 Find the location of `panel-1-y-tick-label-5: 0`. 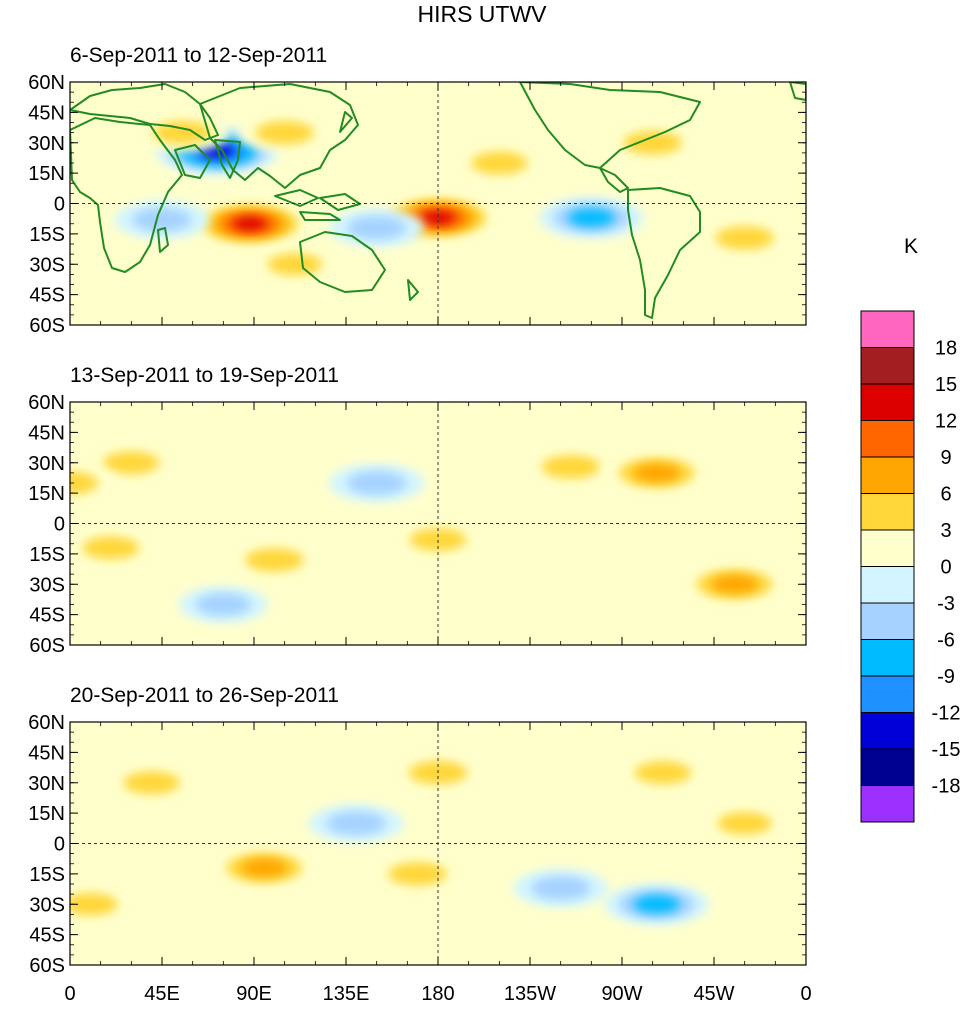

panel-1-y-tick-label-5: 0 is located at coordinates (59, 205).